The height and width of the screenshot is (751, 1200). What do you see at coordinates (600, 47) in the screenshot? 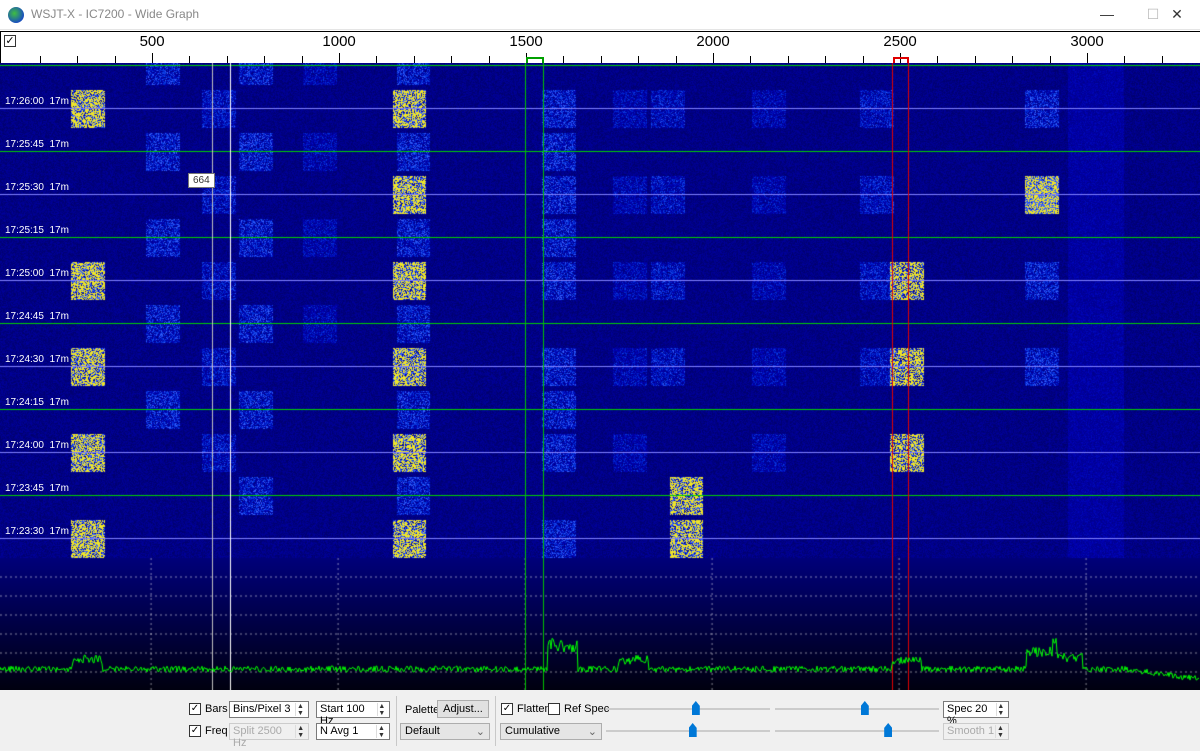
I see `frequency-scale: ✓ 500 1000 1500 2000 2500 3000` at bounding box center [600, 47].